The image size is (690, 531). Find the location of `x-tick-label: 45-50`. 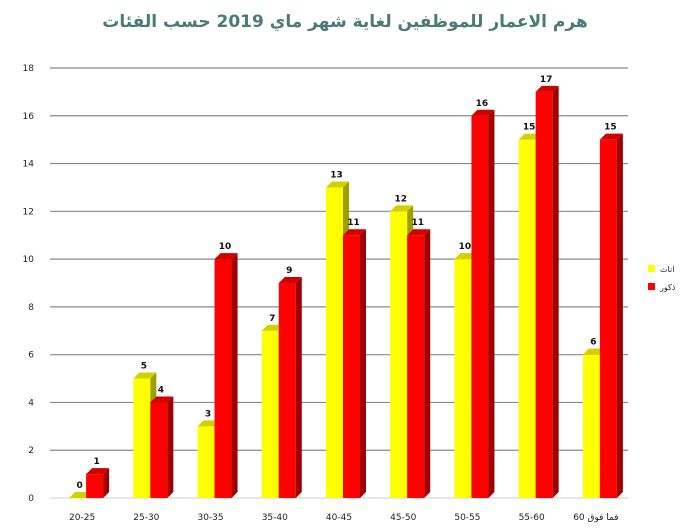

x-tick-label: 45-50 is located at coordinates (403, 518).